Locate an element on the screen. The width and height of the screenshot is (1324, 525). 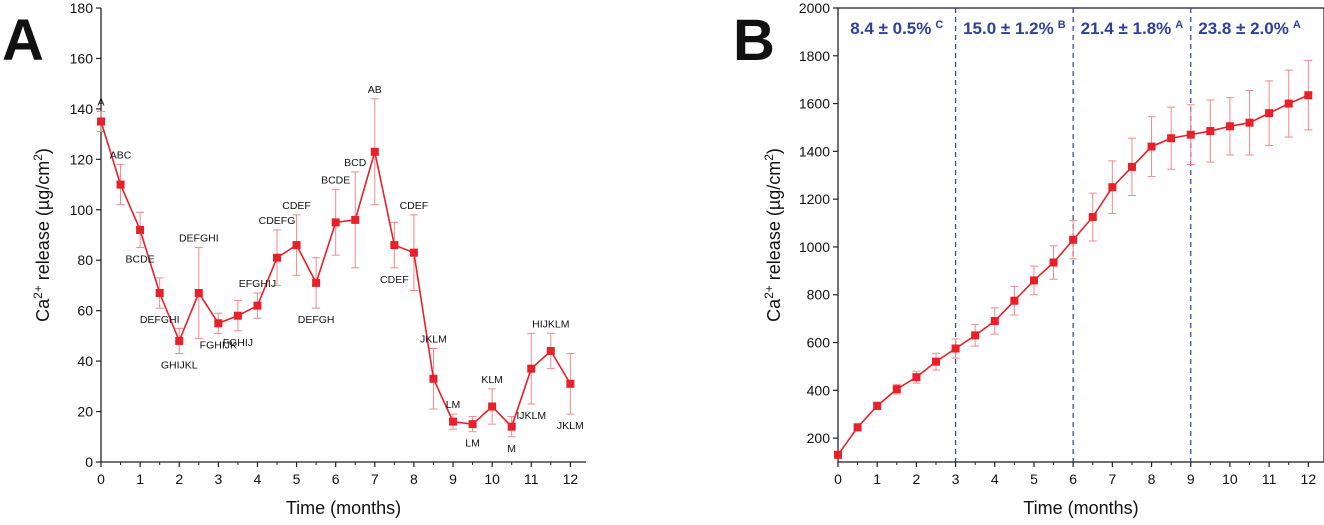
significance-label: KLM is located at coordinates (492, 380).